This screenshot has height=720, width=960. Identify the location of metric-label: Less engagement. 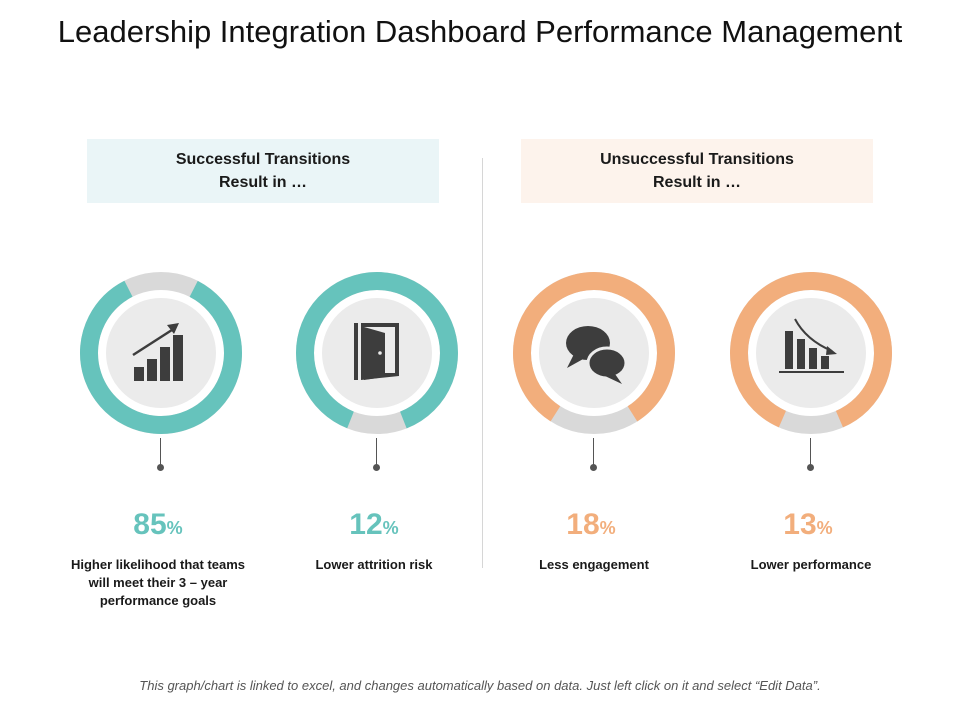
(594, 564).